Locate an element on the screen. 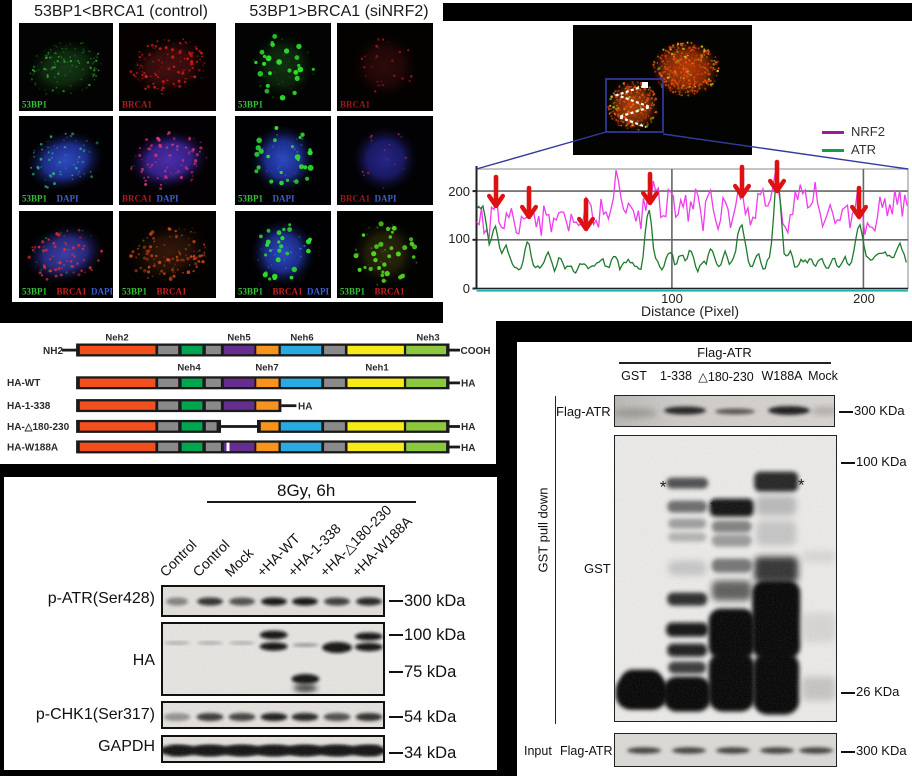  svg-text: Neh1 is located at coordinates (377, 368).